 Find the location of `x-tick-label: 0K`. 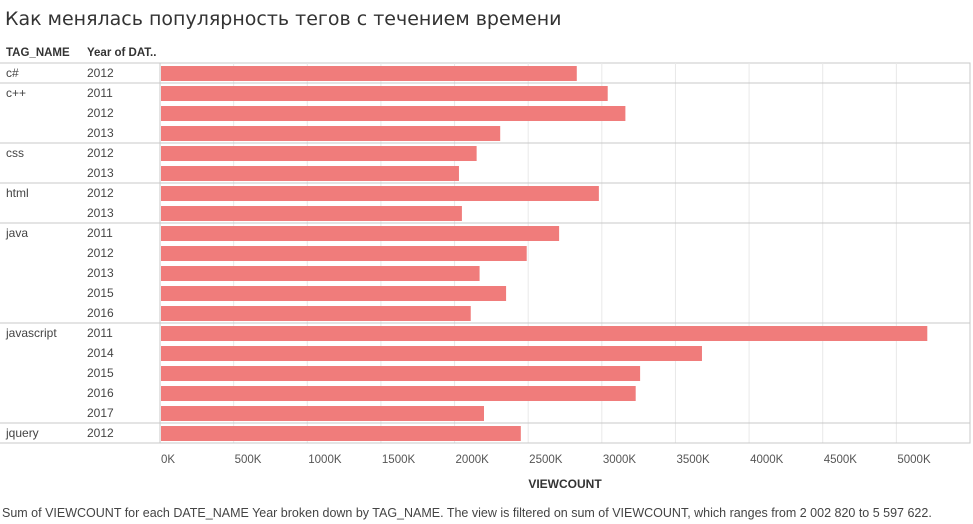

x-tick-label: 0K is located at coordinates (168, 460).